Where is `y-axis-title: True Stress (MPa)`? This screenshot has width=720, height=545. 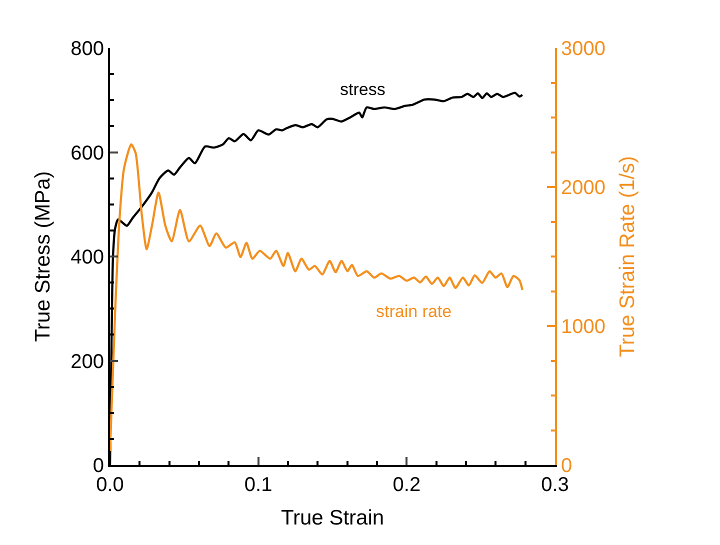
y-axis-title: True Stress (MPa) is located at coordinates (42, 256).